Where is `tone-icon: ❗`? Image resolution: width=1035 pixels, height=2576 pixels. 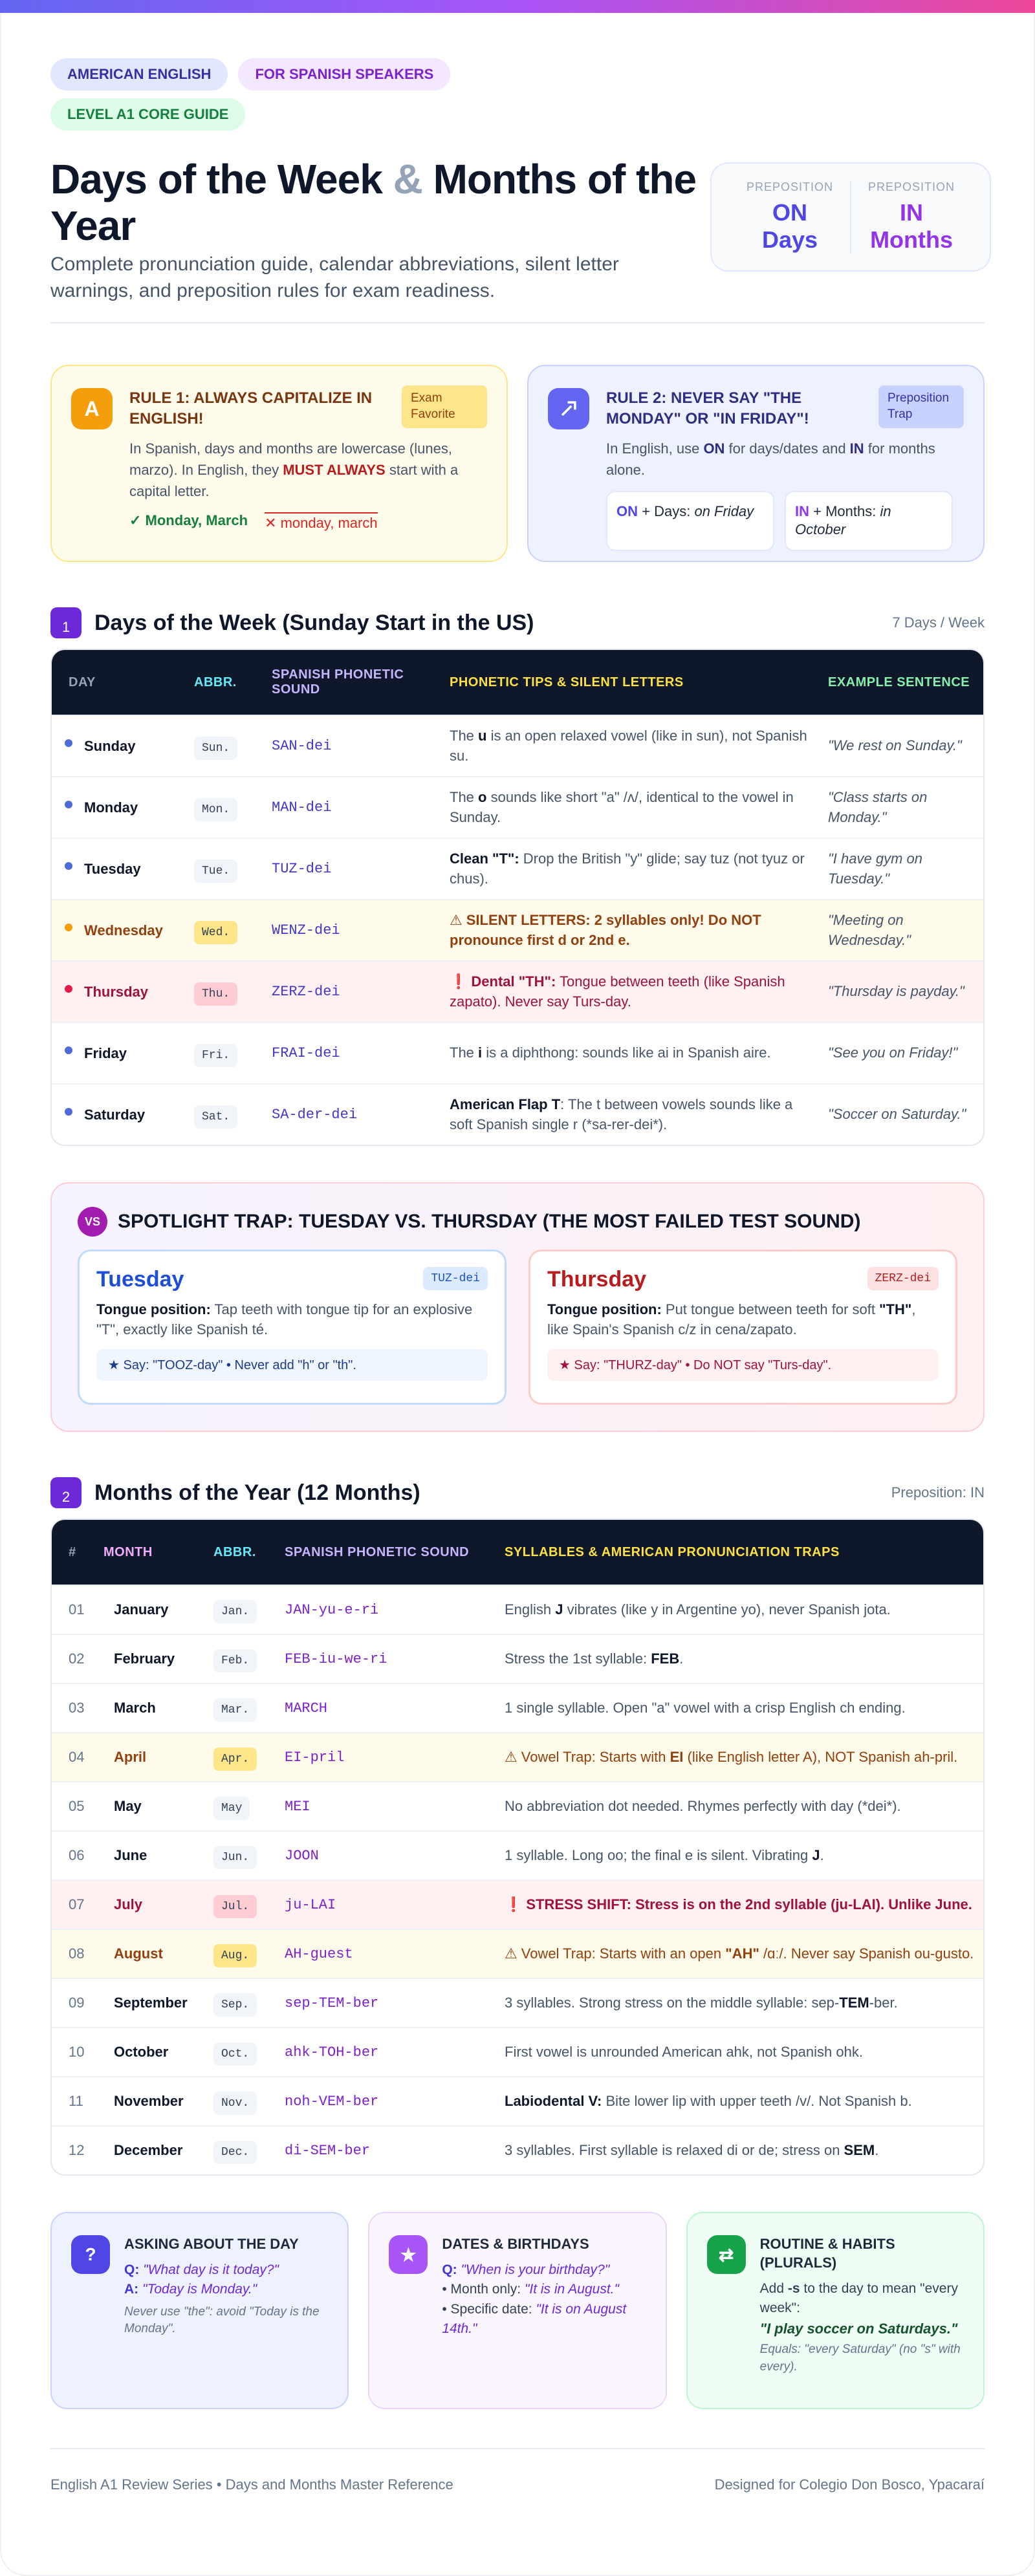 tone-icon: ❗ is located at coordinates (514, 1904).